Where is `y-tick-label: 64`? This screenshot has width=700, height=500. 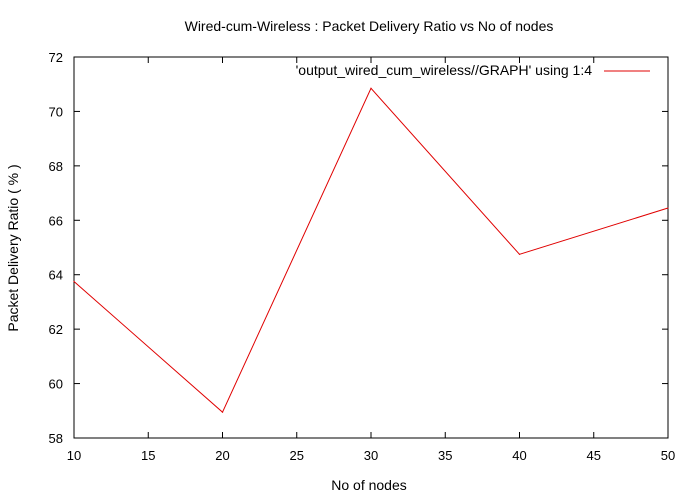
y-tick-label: 64 is located at coordinates (56, 275).